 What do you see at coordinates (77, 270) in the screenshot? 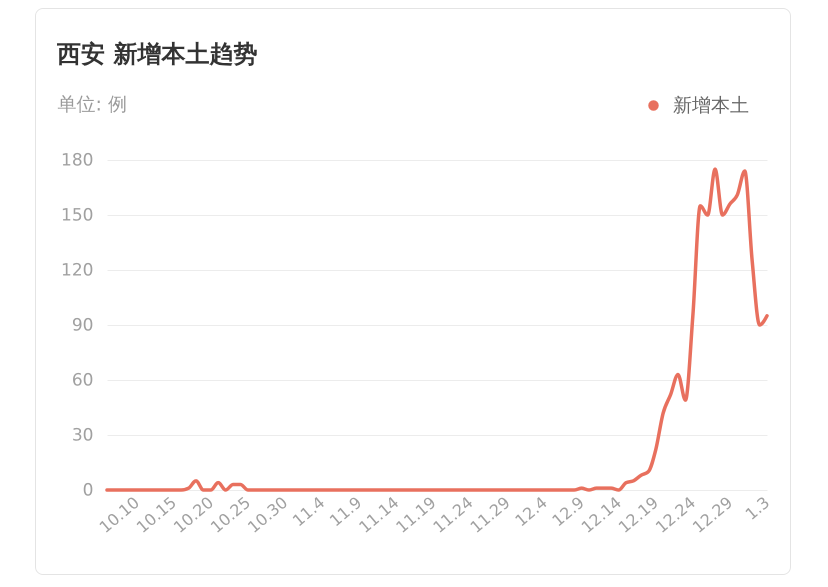
I see `y-tick-label: 120` at bounding box center [77, 270].